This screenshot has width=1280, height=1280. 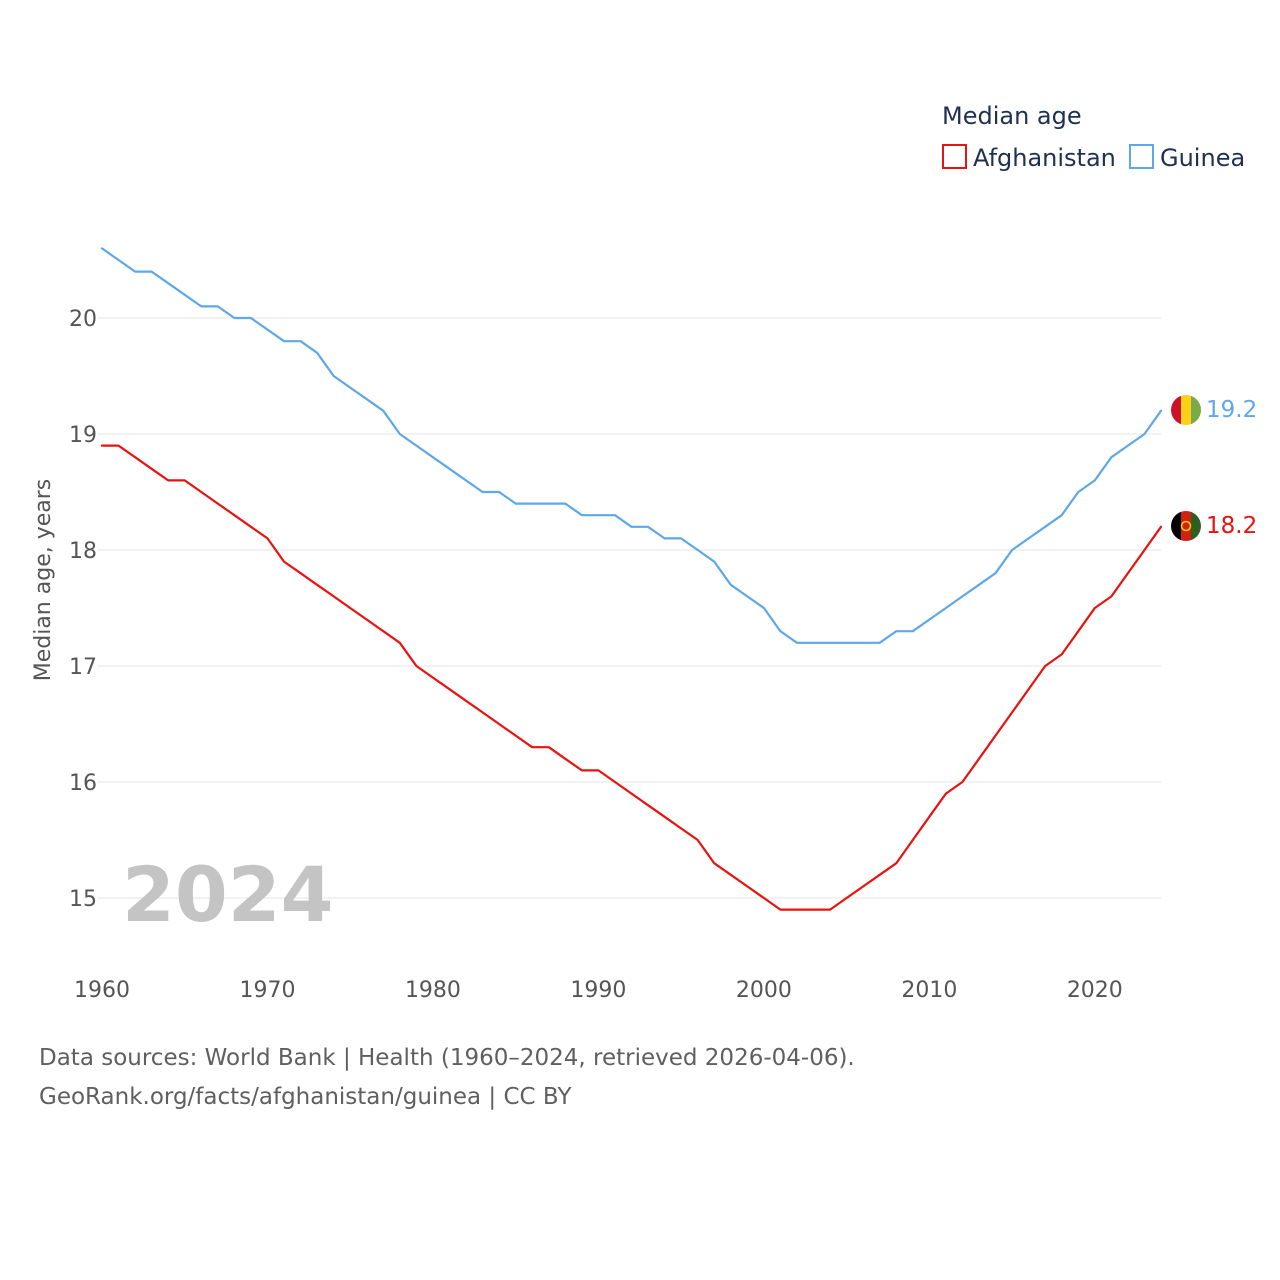 What do you see at coordinates (83, 609) in the screenshot?
I see `y-axis-ticks: 15 16 17 18 19 20` at bounding box center [83, 609].